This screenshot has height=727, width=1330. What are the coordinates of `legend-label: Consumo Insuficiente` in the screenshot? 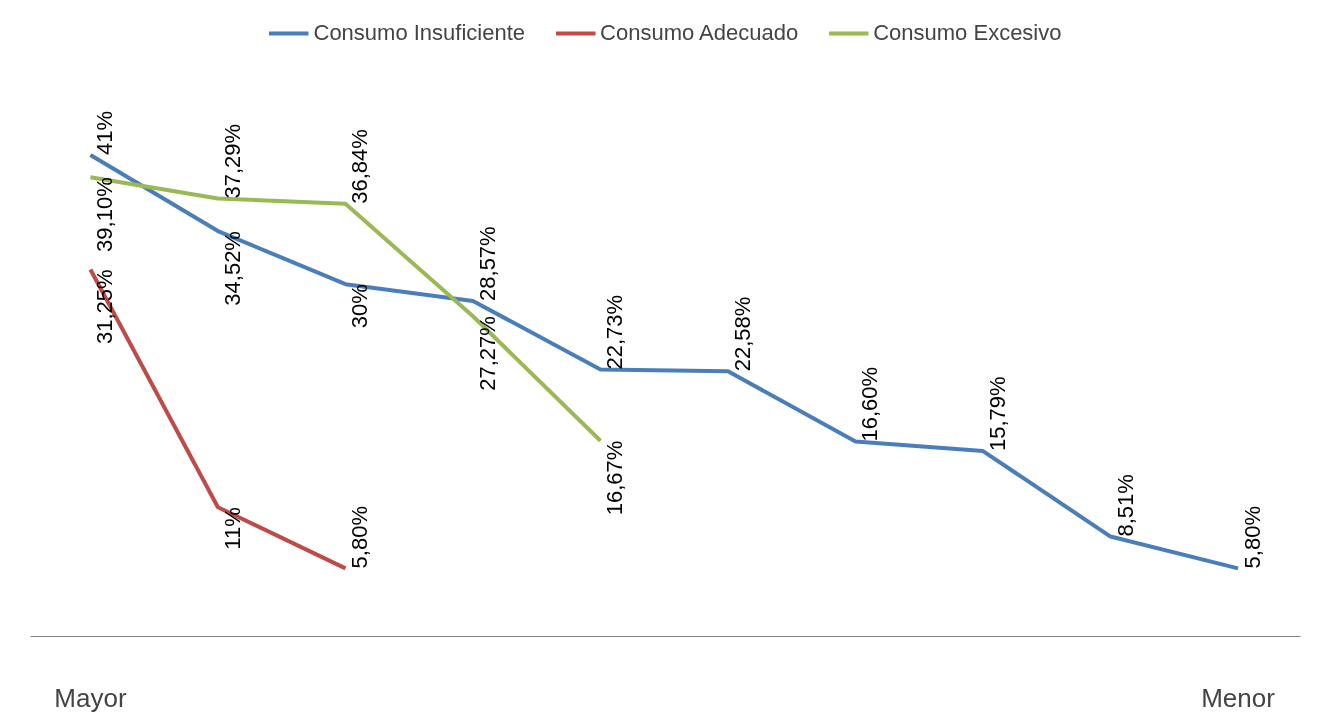 It's located at (419, 33).